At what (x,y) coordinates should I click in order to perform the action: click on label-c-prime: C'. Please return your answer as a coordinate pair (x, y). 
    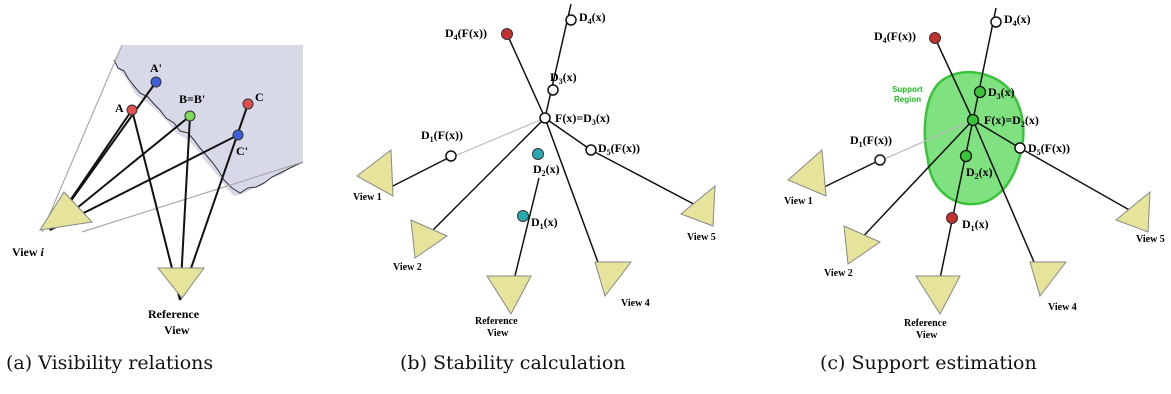
    Looking at the image, I should click on (242, 151).